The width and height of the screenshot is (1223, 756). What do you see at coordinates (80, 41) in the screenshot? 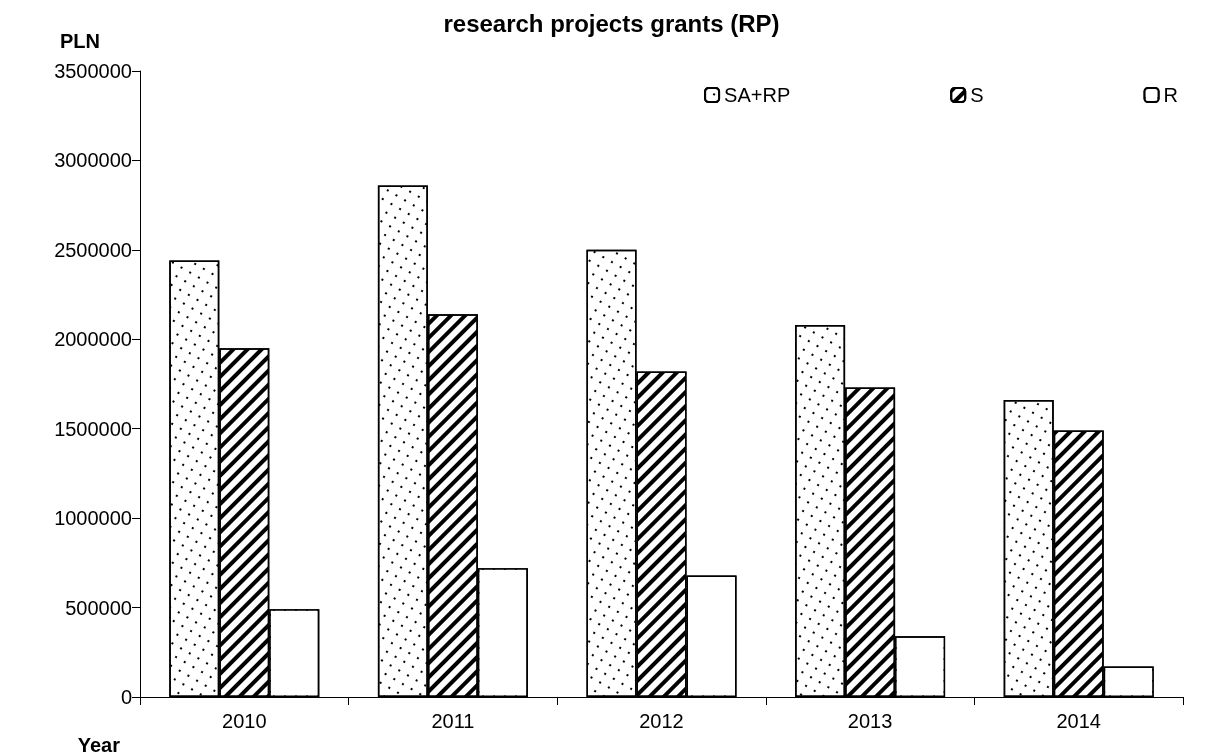
I see `y-axis-title: PLN` at bounding box center [80, 41].